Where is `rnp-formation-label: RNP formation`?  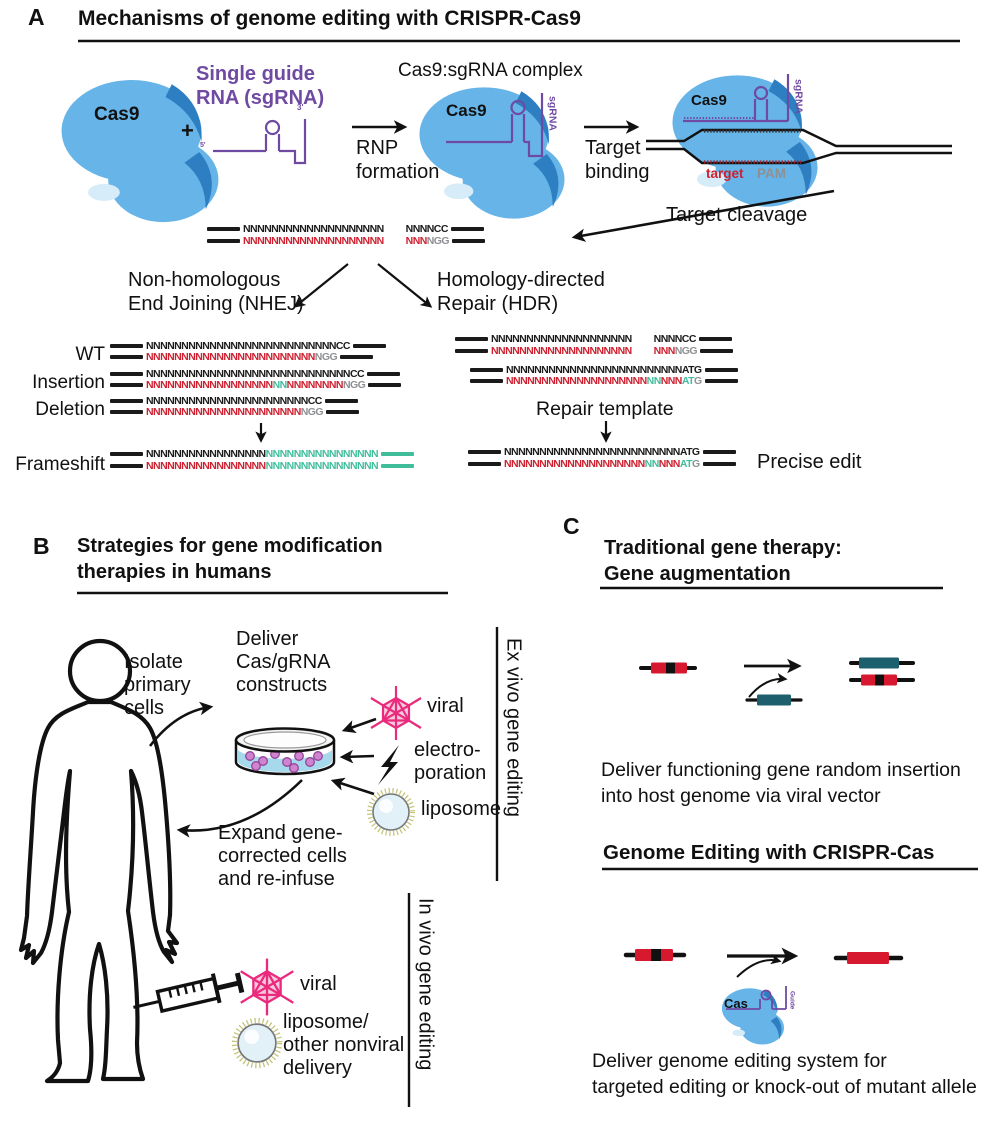 rnp-formation-label: RNP formation is located at coordinates (398, 160).